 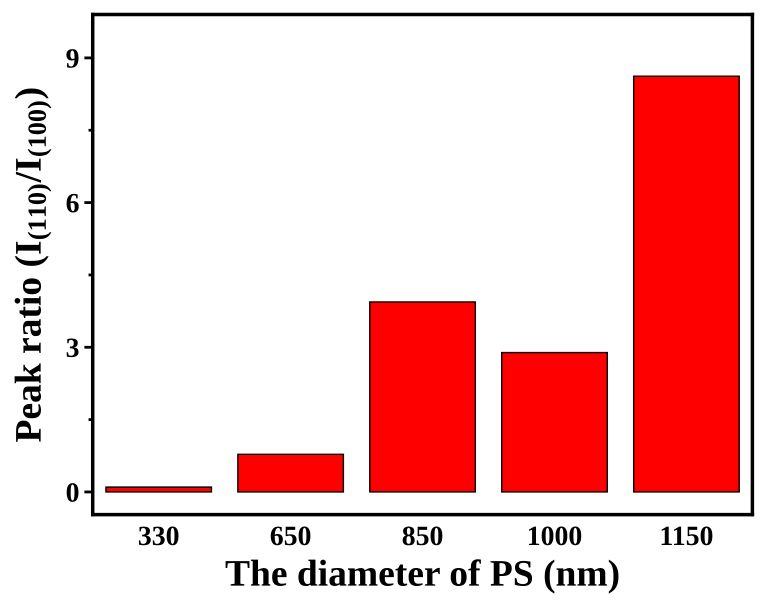 I want to click on y-tick-label: 6, so click(x=72, y=203).